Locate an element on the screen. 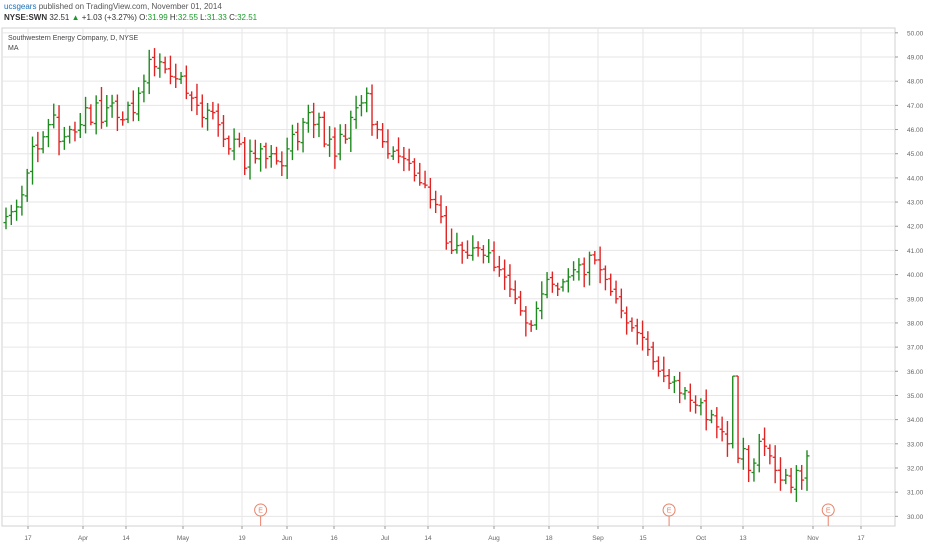 The width and height of the screenshot is (932, 550). chart-title: Southwestern Energy Company, D, NYSE is located at coordinates (73, 38).